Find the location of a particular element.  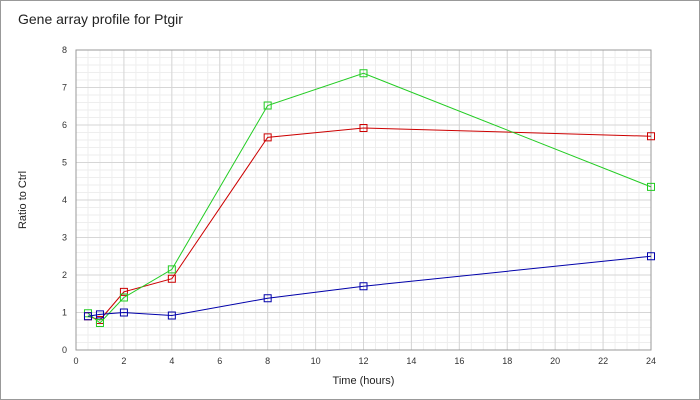

x-tick-label: 16 is located at coordinates (459, 361).